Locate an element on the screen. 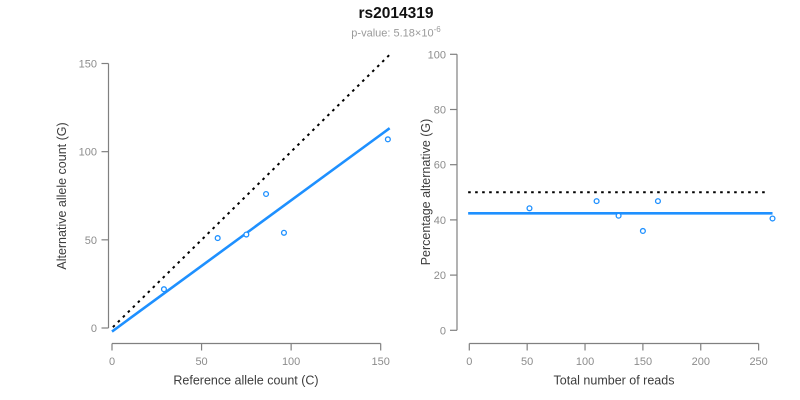 The height and width of the screenshot is (400, 800). p-value-exponent: -6 is located at coordinates (437, 29).